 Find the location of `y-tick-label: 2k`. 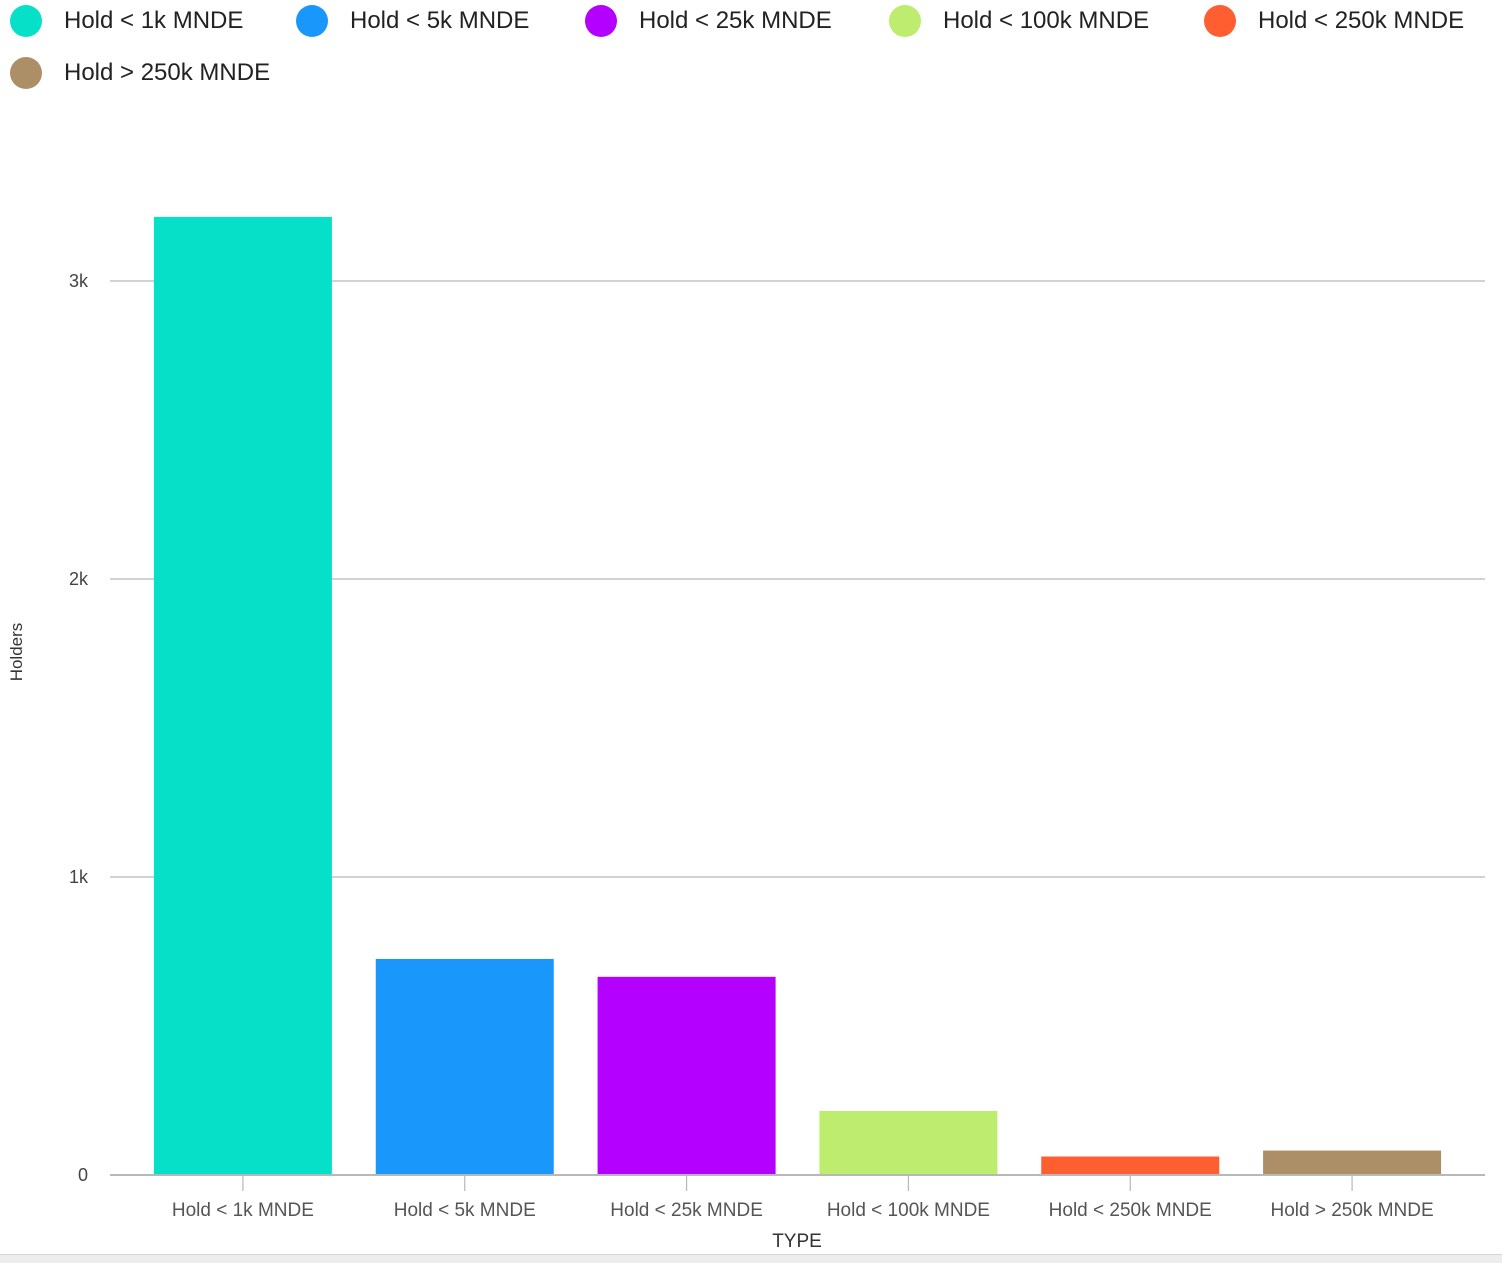

y-tick-label: 2k is located at coordinates (79, 579).